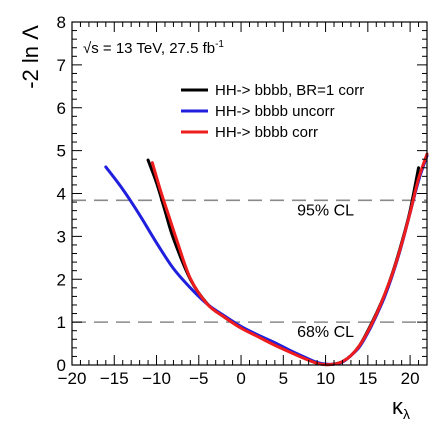  I want to click on legend-label-hh-bbbb-corr: HH-> bbbb corr, so click(266, 132).